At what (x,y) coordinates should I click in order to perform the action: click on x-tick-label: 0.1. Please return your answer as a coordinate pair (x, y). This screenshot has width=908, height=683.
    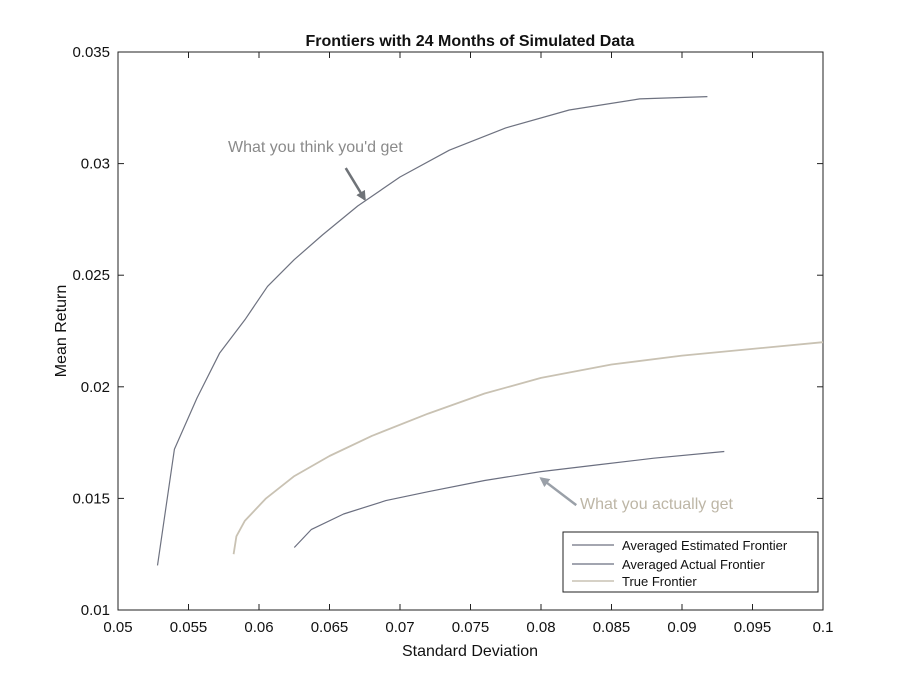
    Looking at the image, I should click on (823, 627).